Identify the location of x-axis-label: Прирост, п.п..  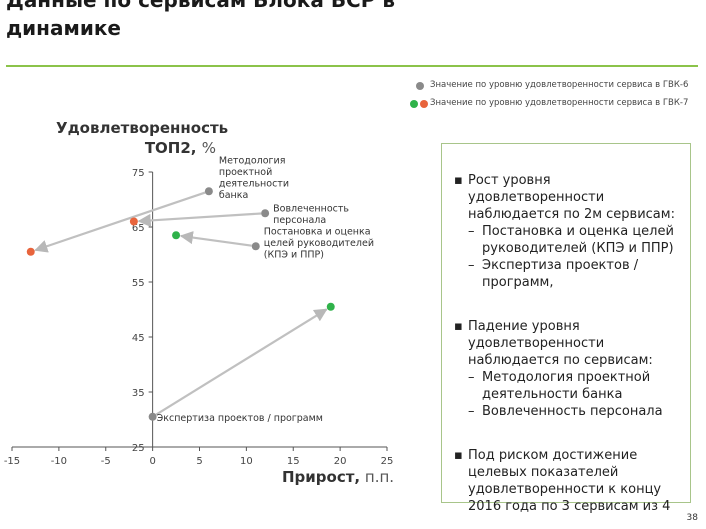
(338, 477).